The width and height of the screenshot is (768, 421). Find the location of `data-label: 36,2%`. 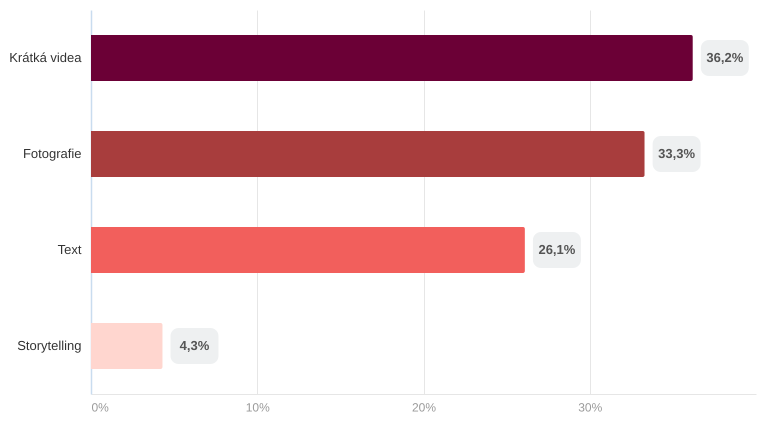

data-label: 36,2% is located at coordinates (725, 57).